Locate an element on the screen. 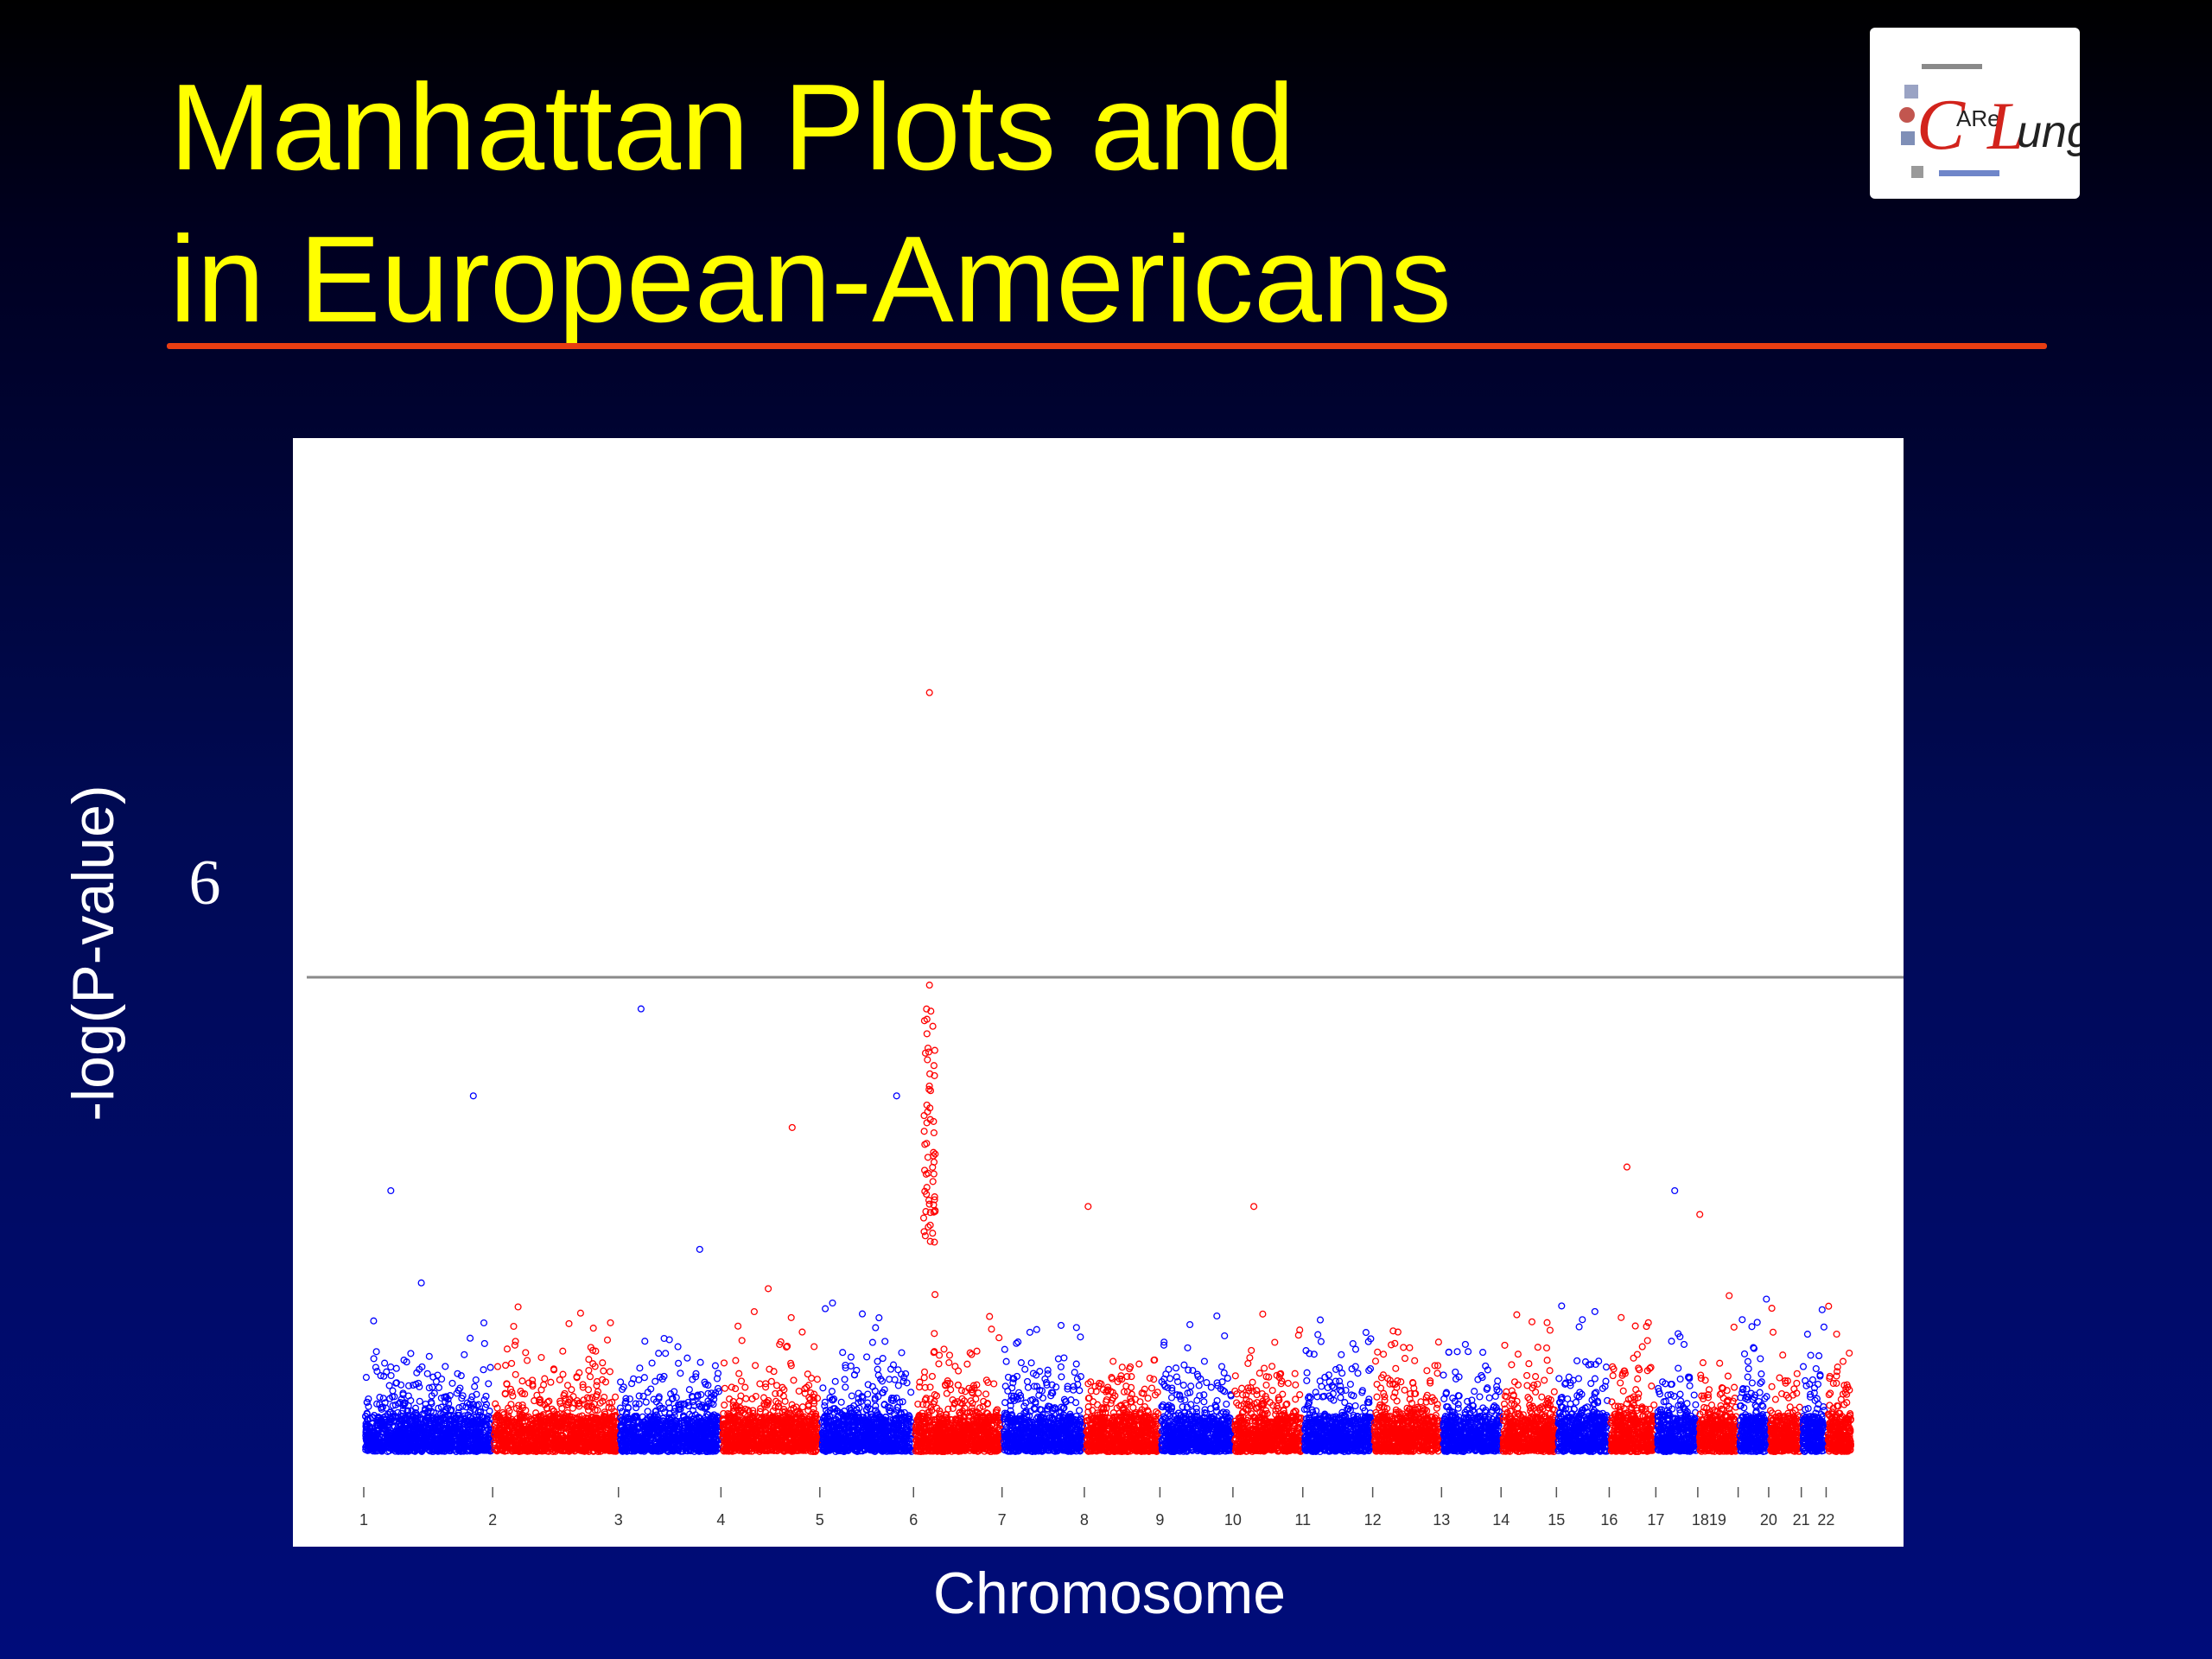  logo-detail-emblem is located at coordinates (1908, 138).